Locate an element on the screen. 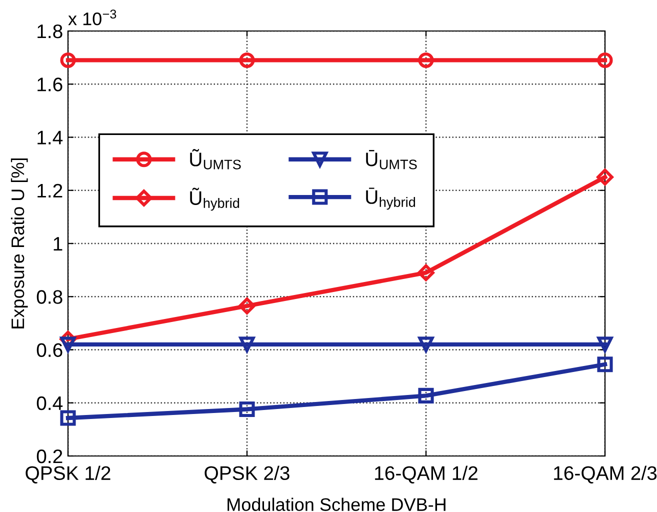  y-axis-title: Exposure Ratio U [%] is located at coordinates (19, 243).